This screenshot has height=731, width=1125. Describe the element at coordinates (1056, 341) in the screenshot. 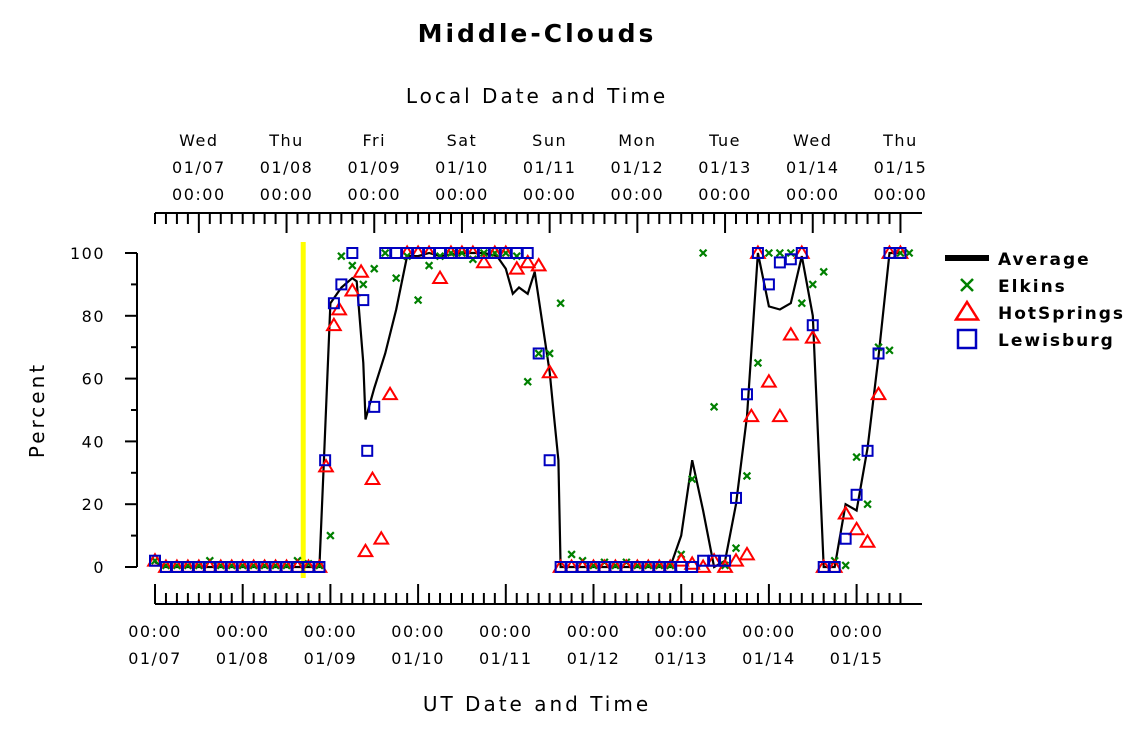

I see `legend-lewisburg-label: Lewisburg` at that location.